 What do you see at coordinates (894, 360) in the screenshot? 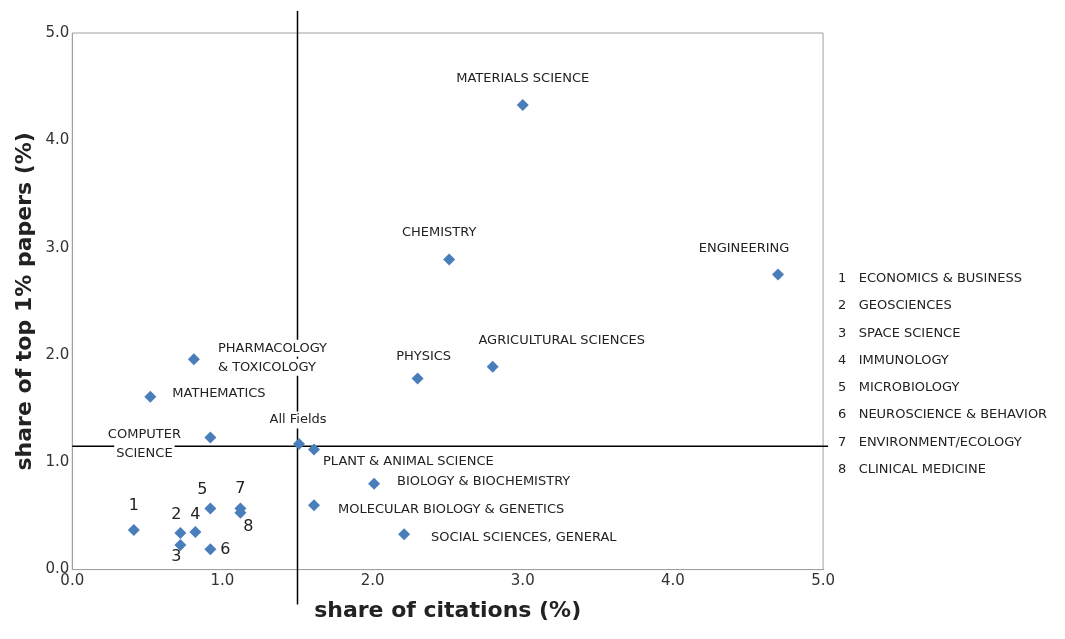
I see `text: 4 IMMUNOLOGY` at bounding box center [894, 360].